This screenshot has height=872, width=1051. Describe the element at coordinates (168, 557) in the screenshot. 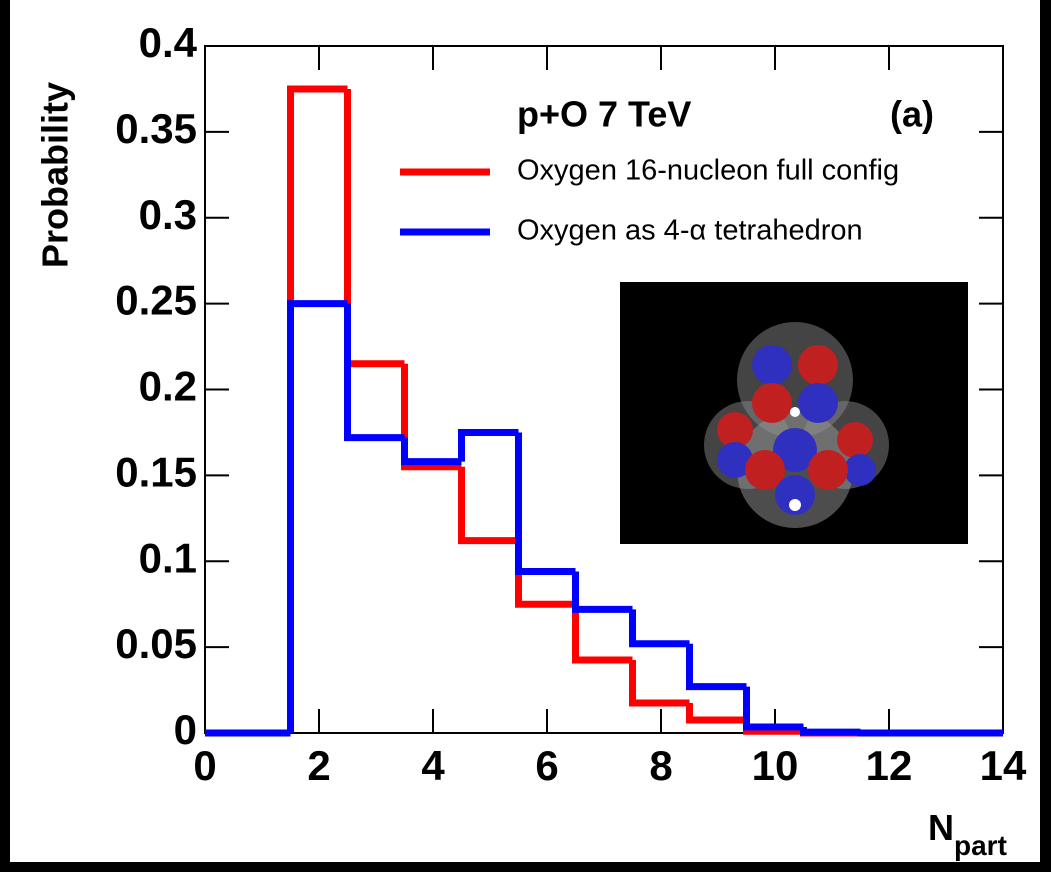

I see `y-tick-label: 0.1` at that location.